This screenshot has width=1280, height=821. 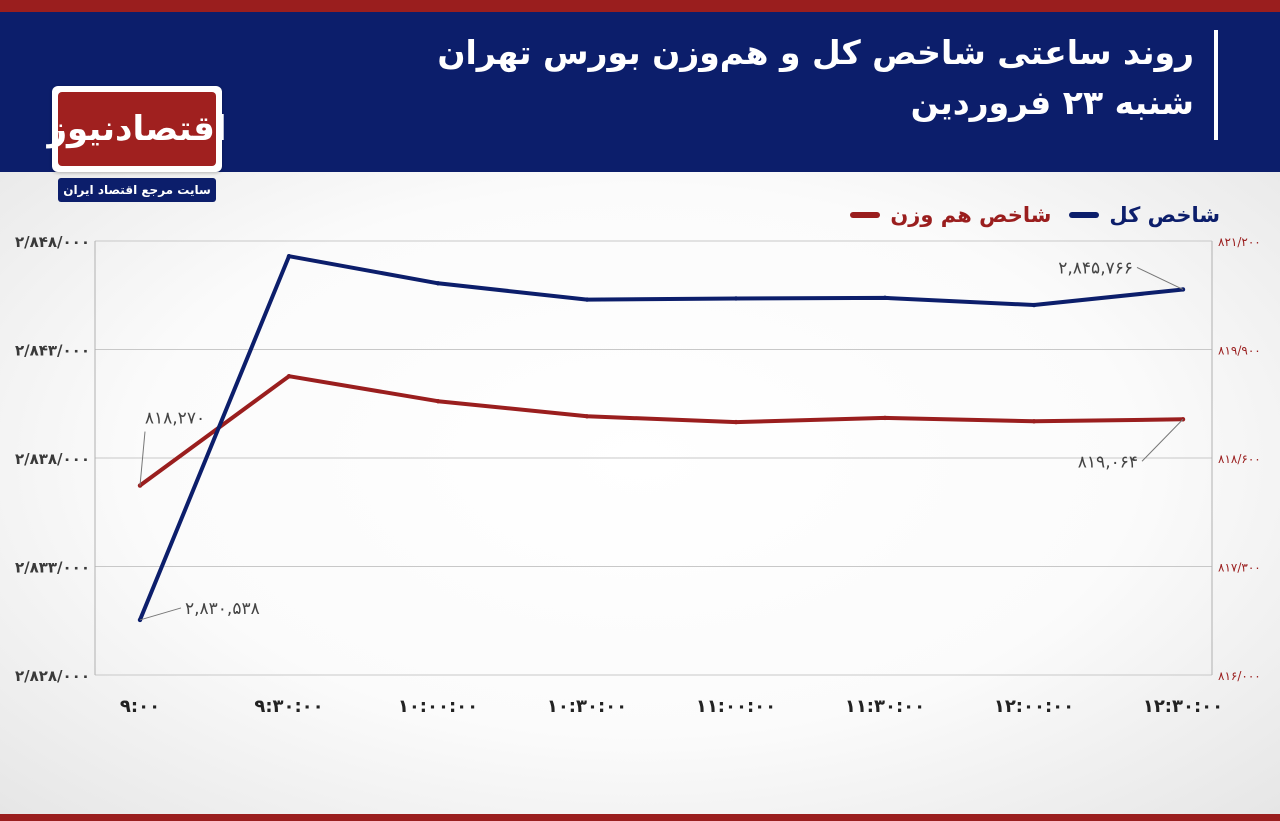 What do you see at coordinates (222, 609) in the screenshot?
I see `annotation-label: ۲,۸۳۰,۵۳۸` at bounding box center [222, 609].